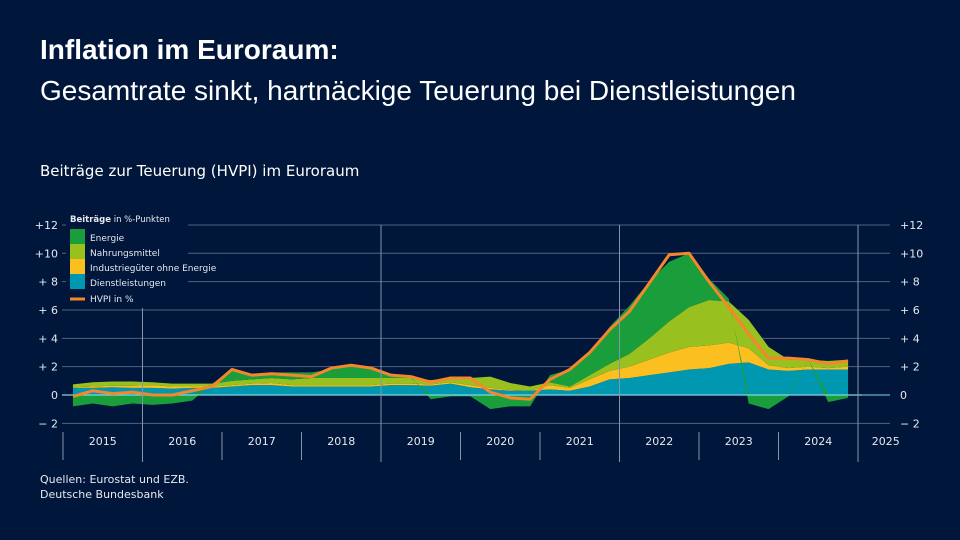  What do you see at coordinates (911, 253) in the screenshot?
I see `y-tick-label-right: +10` at bounding box center [911, 253].